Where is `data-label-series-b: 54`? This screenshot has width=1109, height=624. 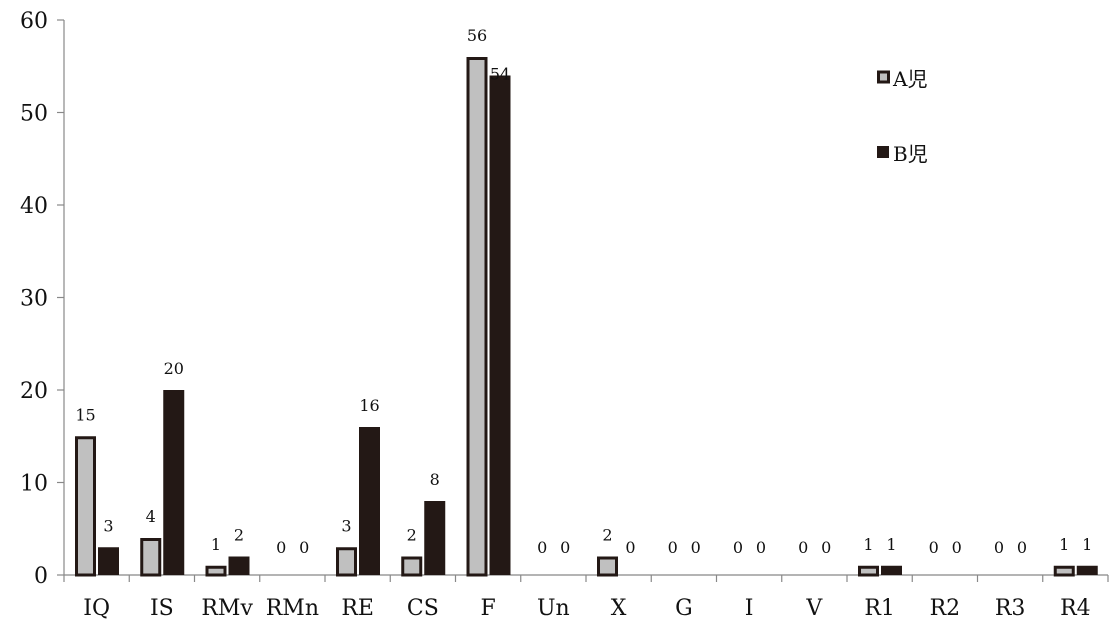 data-label-series-b: 54 is located at coordinates (500, 74).